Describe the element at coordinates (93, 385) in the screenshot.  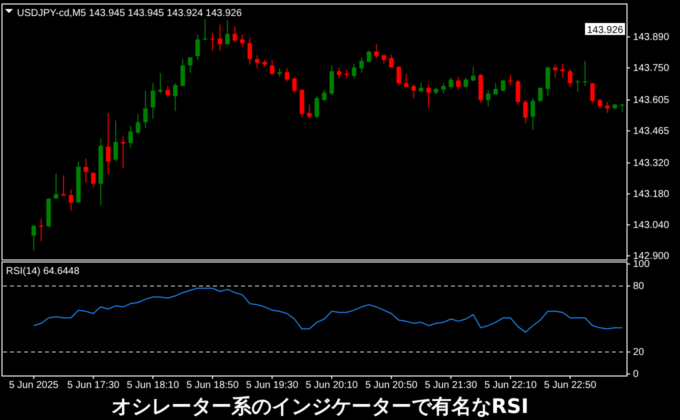
I see `x-tick-label: 5 Jun 17:30` at that location.